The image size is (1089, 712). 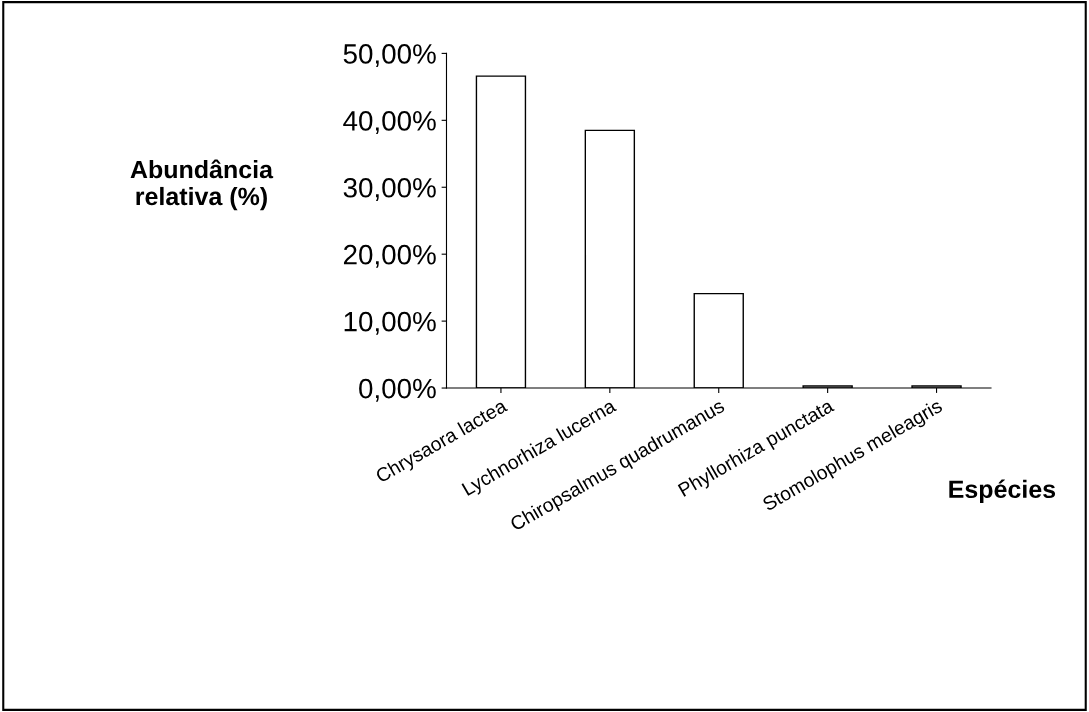 I want to click on y-axis-title: Abundância relativa (%), so click(x=202, y=185).